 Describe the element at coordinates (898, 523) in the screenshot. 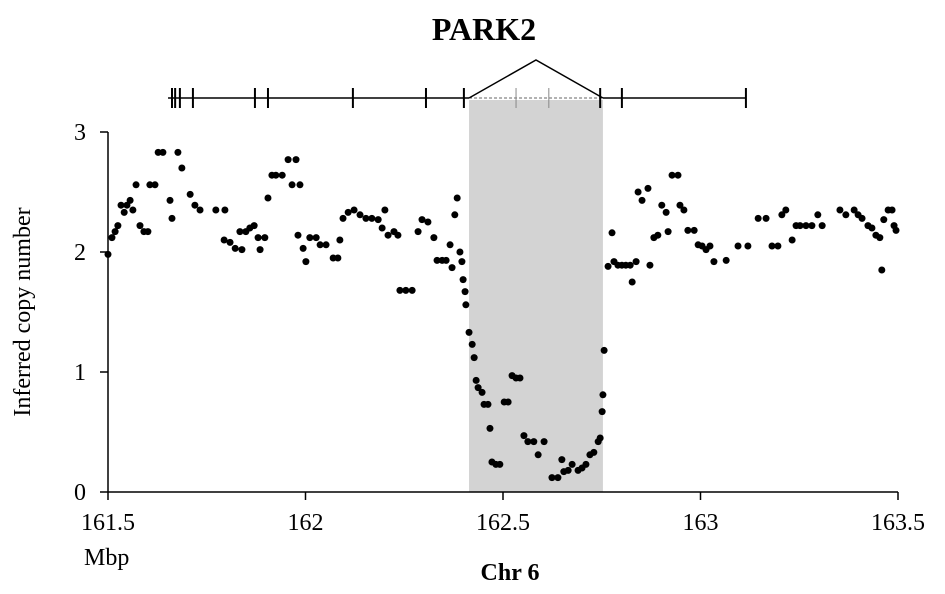

I see `x-tick-label: 163.5` at that location.